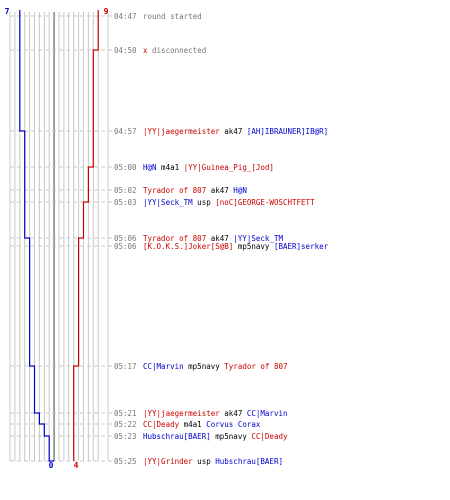 The width and height of the screenshot is (450, 500). What do you see at coordinates (125, 50) in the screenshot?
I see `event-time: 04:50` at bounding box center [125, 50].